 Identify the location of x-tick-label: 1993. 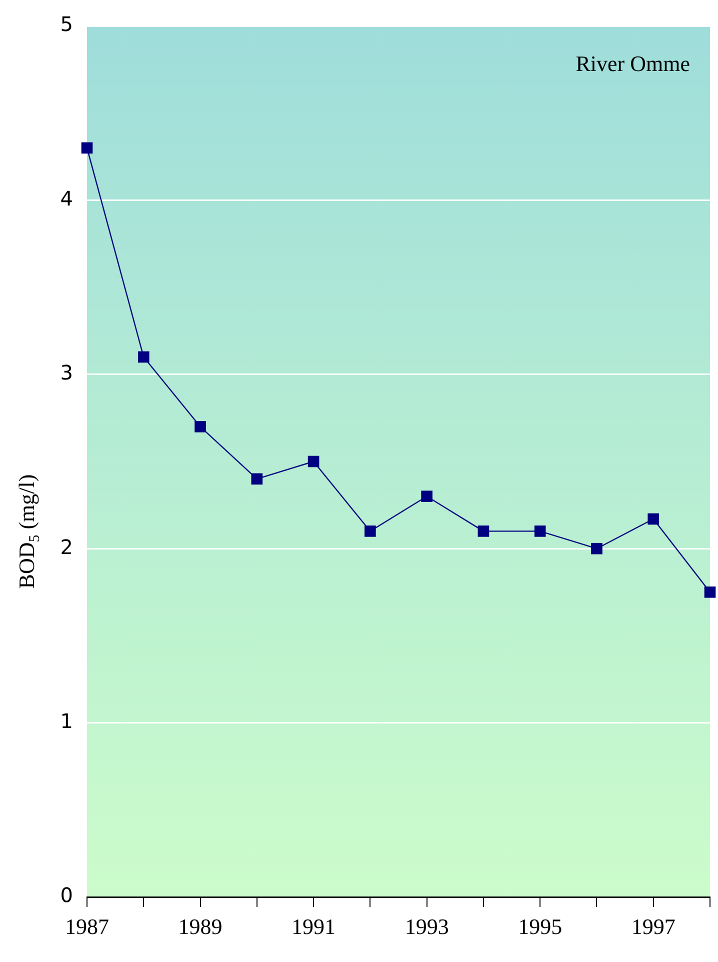
(426, 926).